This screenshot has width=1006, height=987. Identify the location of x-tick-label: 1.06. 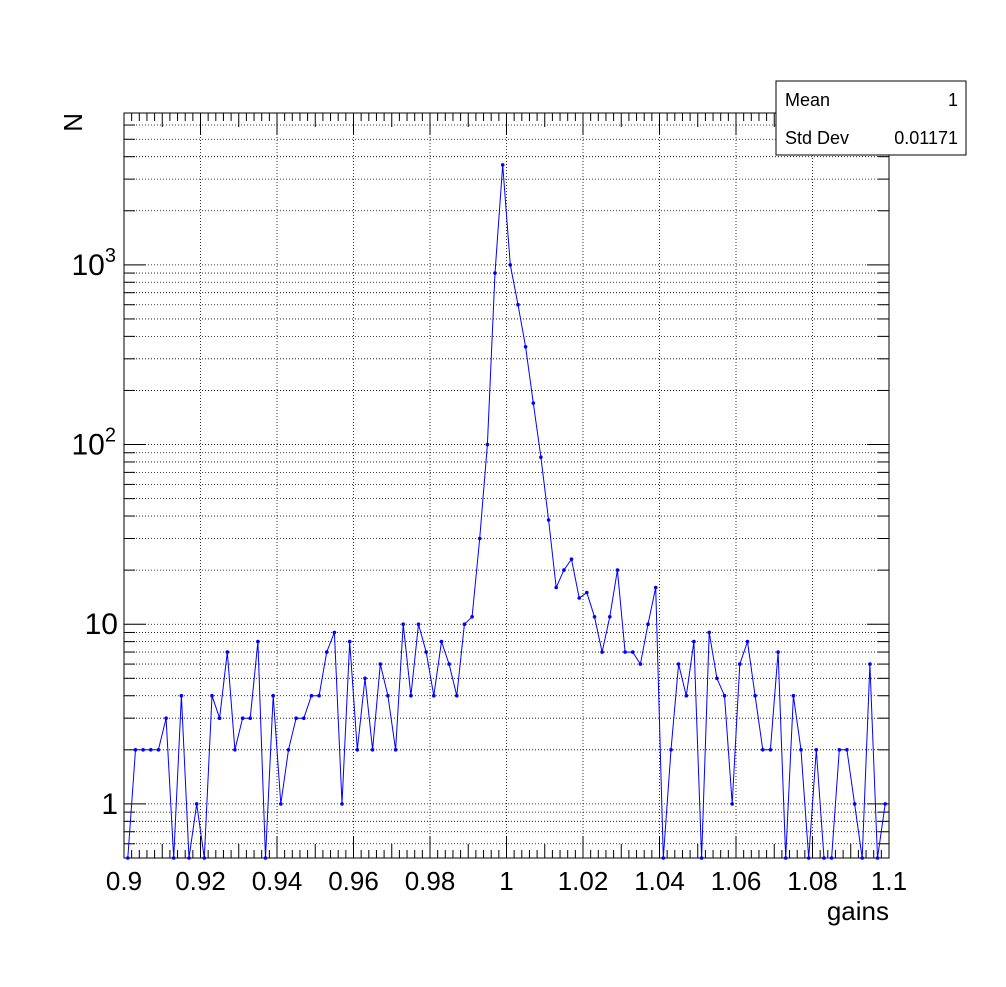
(736, 881).